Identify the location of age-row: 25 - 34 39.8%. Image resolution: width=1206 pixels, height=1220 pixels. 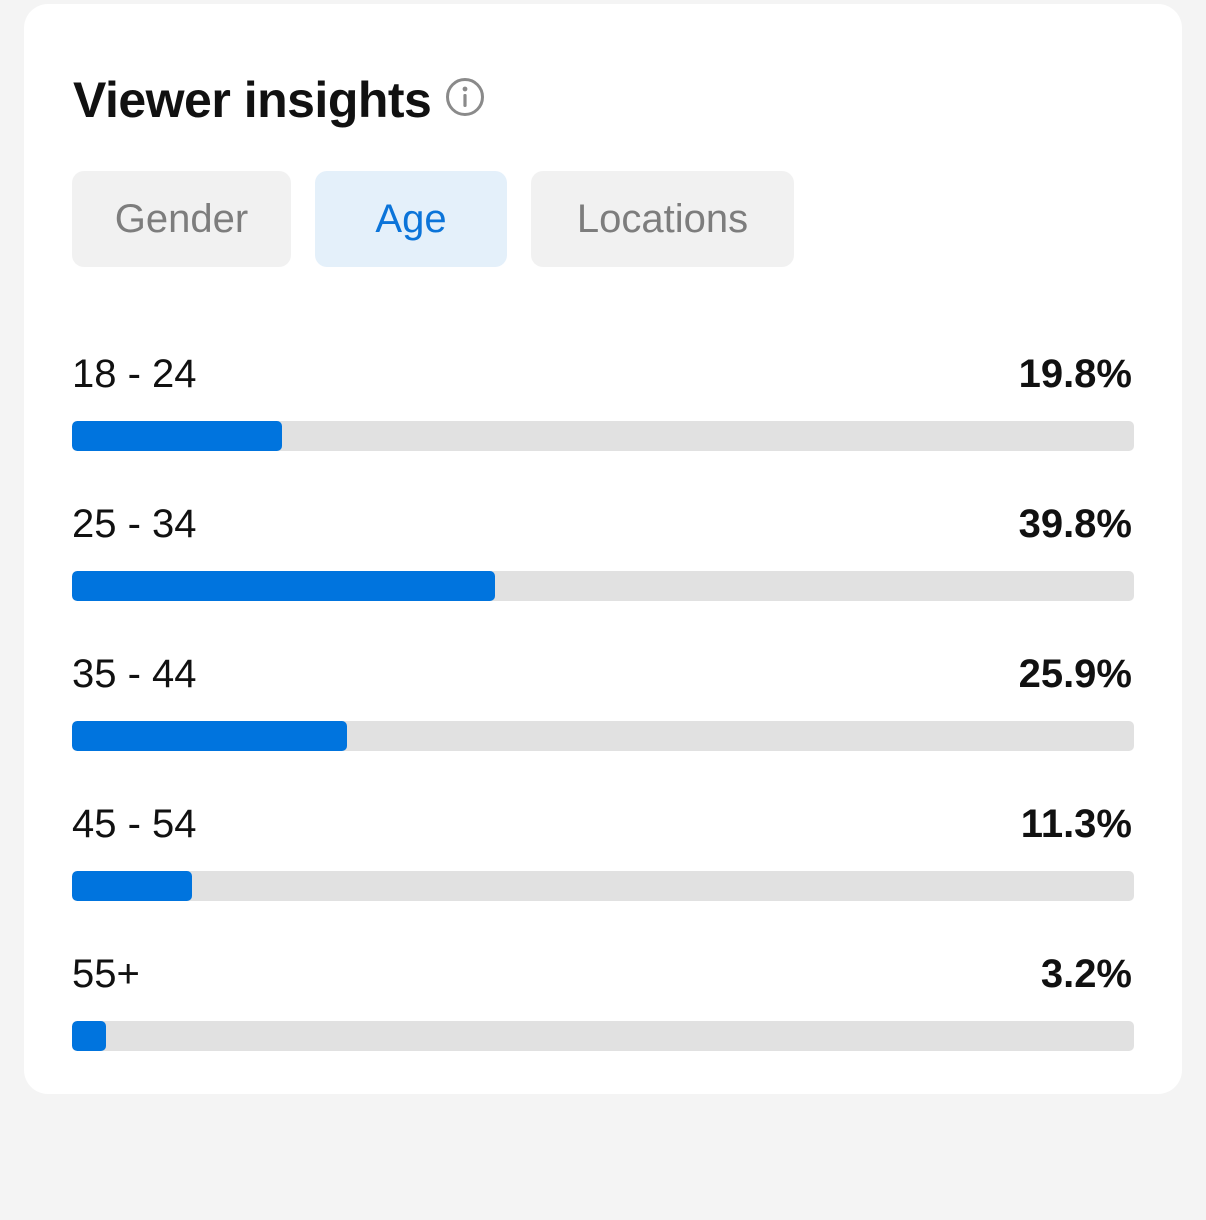
(603, 569).